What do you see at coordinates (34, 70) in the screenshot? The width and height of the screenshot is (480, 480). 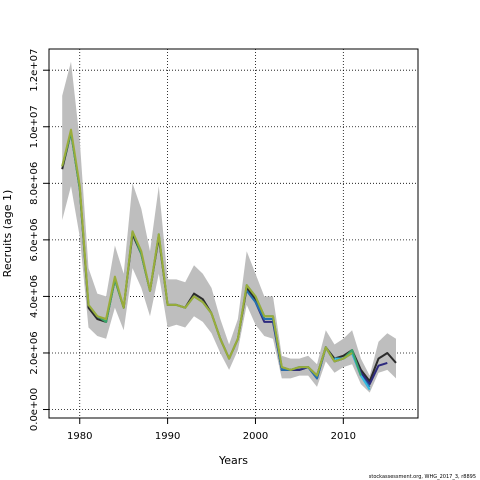 I see `y-tick-label-6: 1.2e+07` at bounding box center [34, 70].